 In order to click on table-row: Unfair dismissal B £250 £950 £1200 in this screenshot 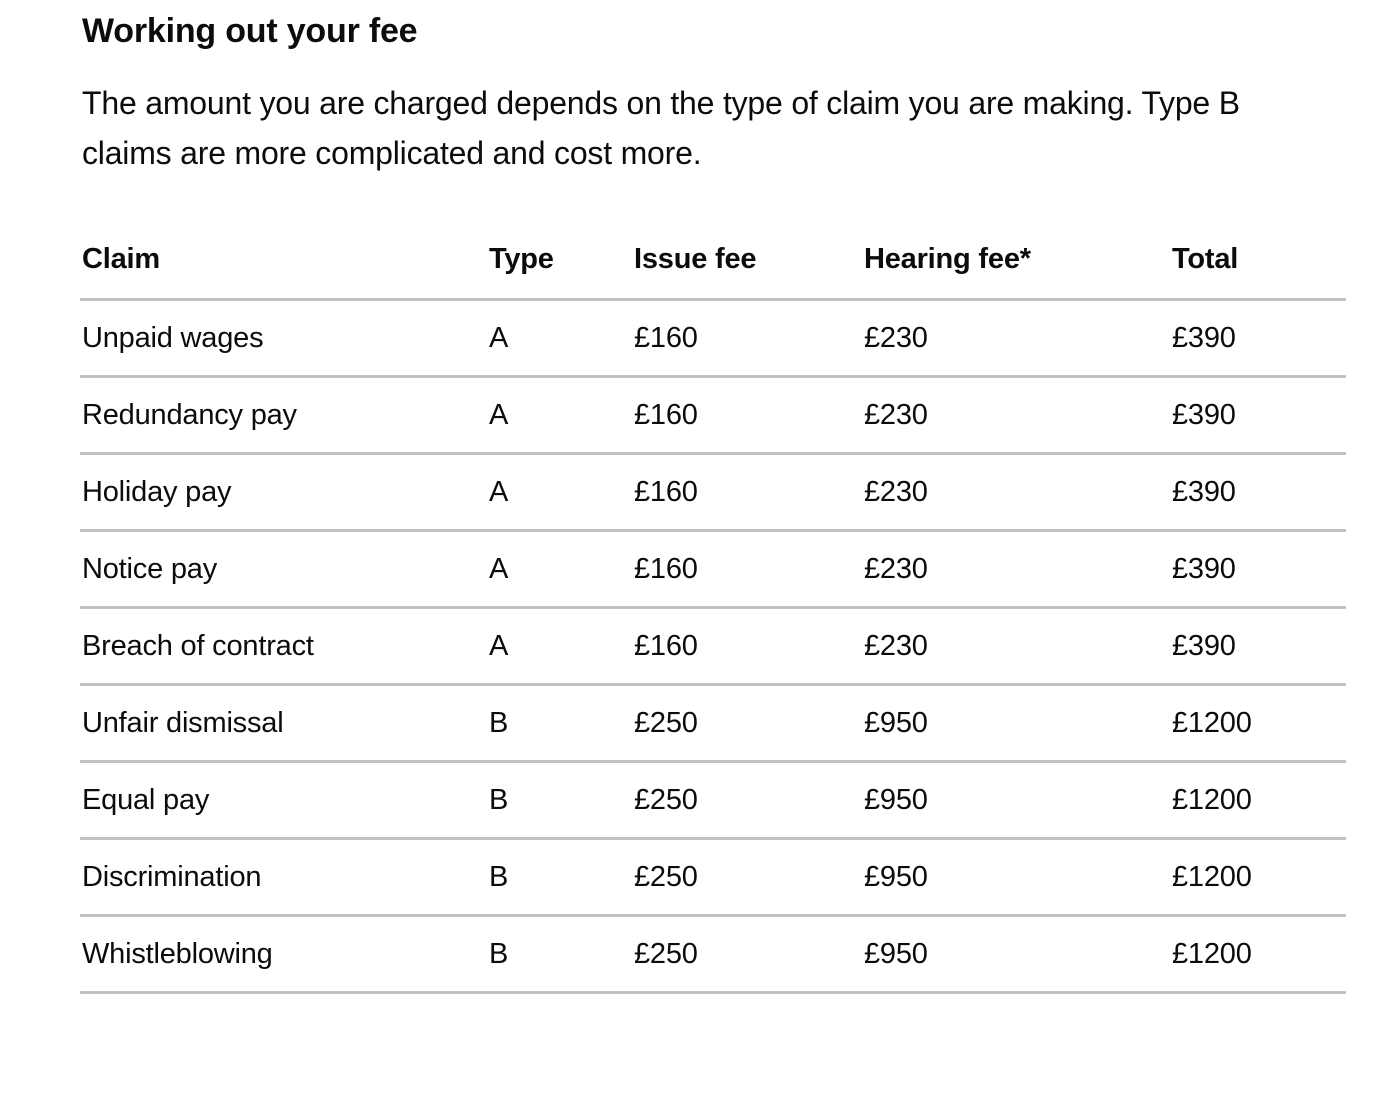, I will do `click(713, 724)`.